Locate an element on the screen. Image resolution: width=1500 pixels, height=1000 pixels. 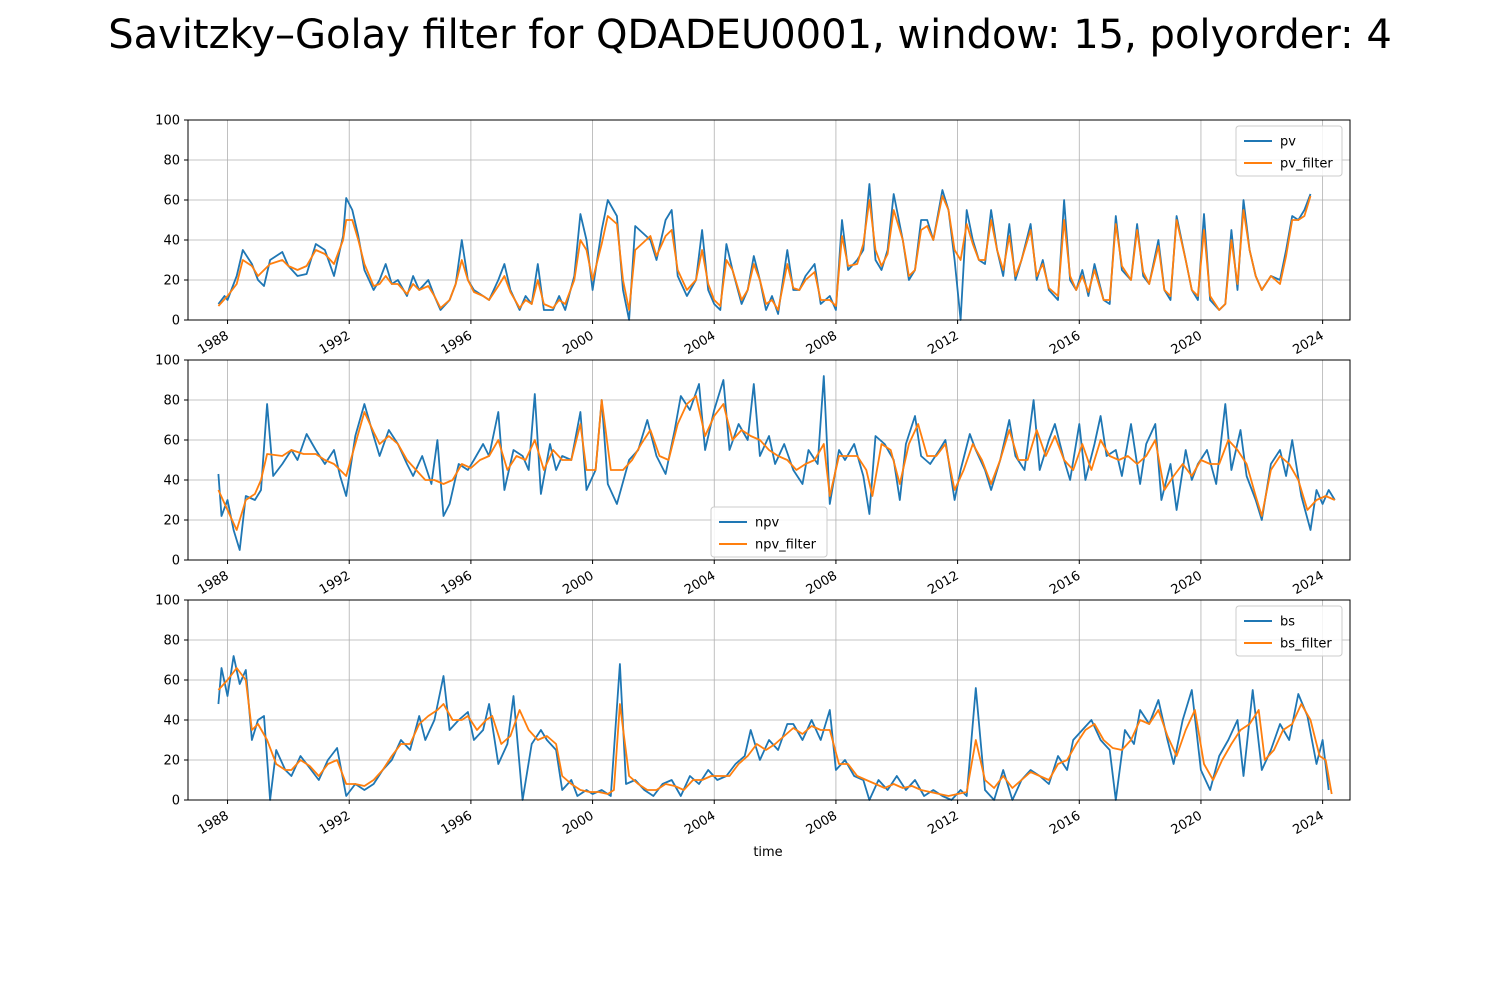
series-line-bs is located at coordinates (773, 728).